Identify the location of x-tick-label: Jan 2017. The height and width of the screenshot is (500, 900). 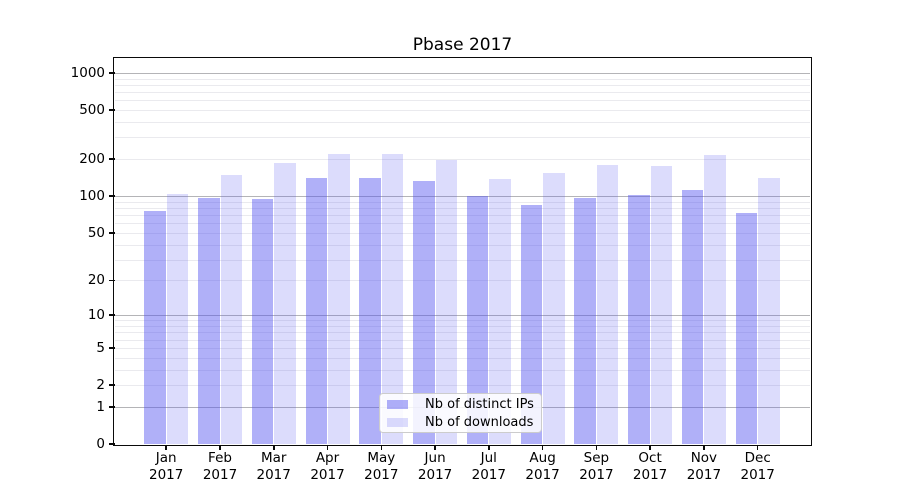
(166, 467).